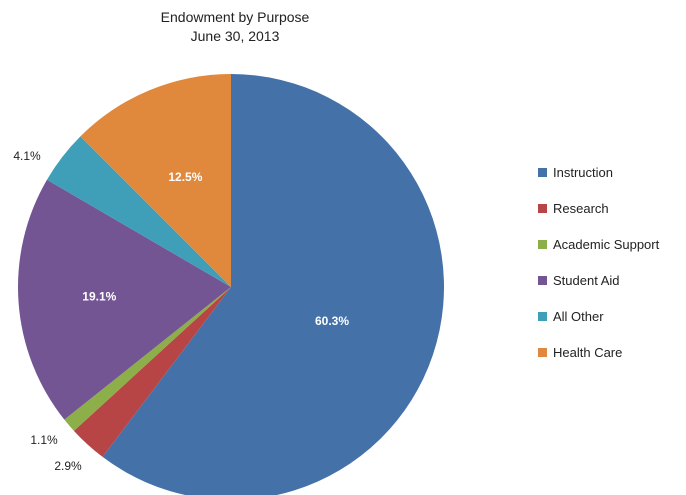 The width and height of the screenshot is (686, 495). I want to click on legend-item-all-other: All Other, so click(598, 316).